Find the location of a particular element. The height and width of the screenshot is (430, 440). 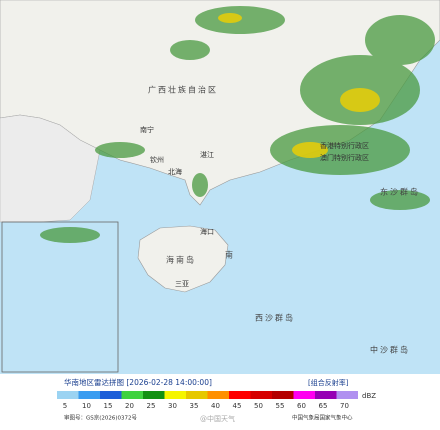

agency: 中国气象局国家气象中心 is located at coordinates (322, 418).